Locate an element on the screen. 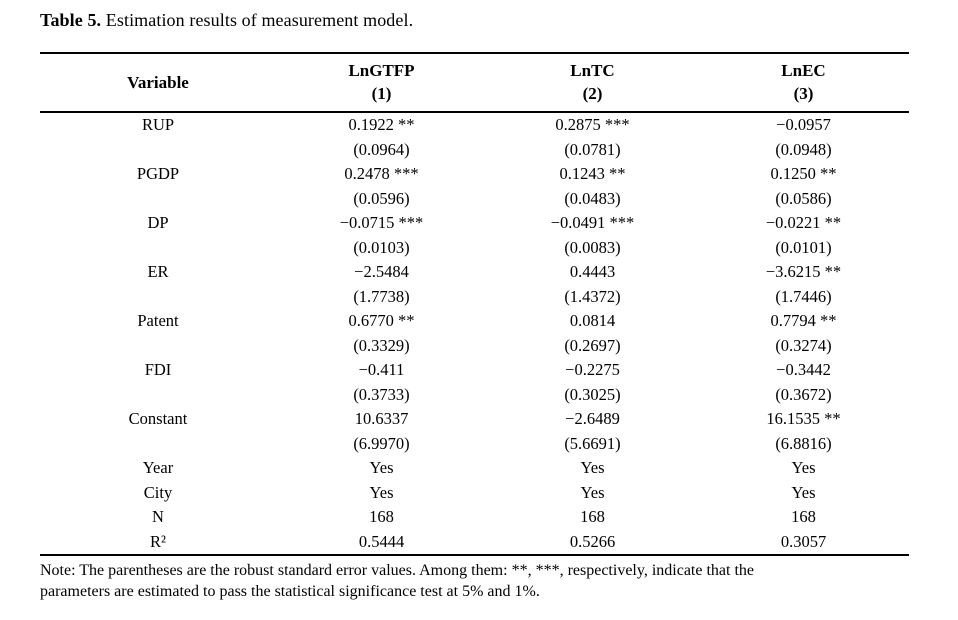  value-cell: (0.0083) is located at coordinates (592, 247).